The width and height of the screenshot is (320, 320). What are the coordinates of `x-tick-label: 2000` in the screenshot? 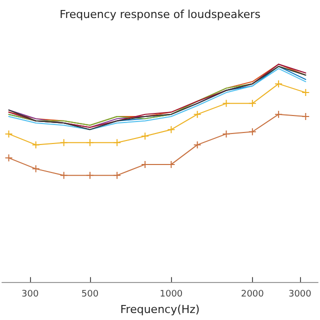 It's located at (252, 295).